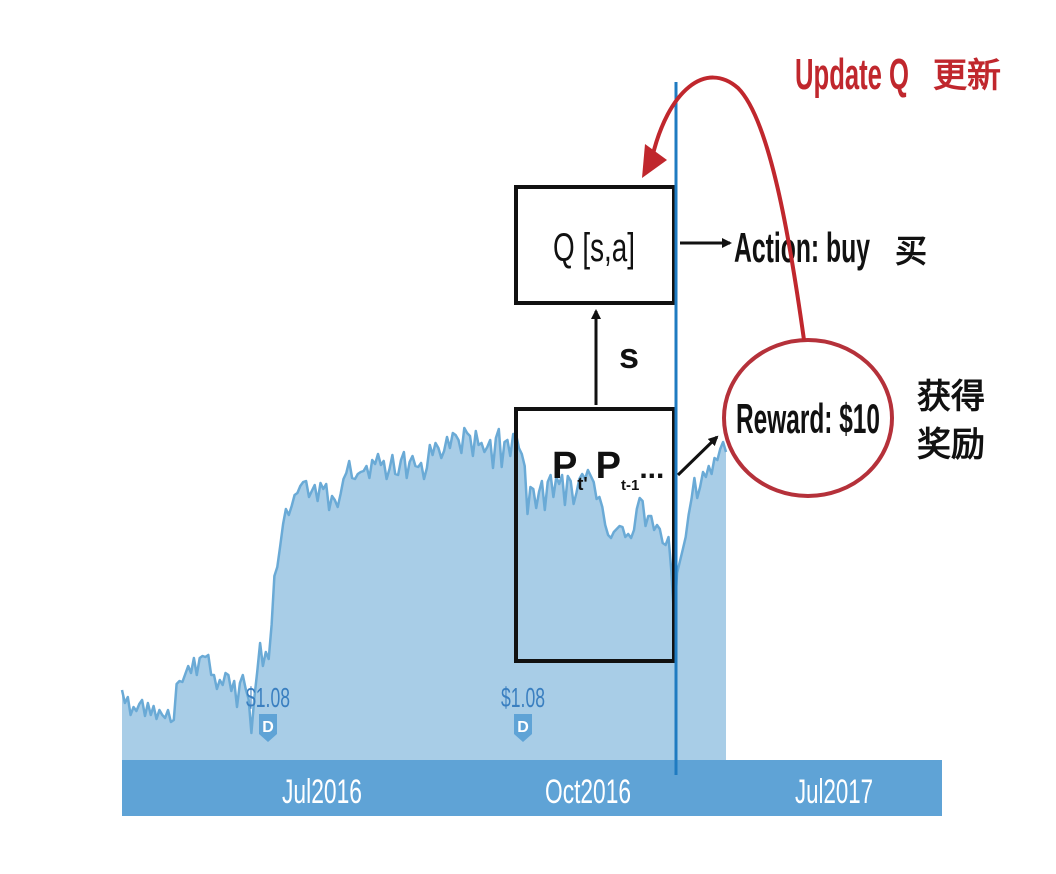 The width and height of the screenshot is (1056, 874). What do you see at coordinates (582, 484) in the screenshot?
I see `price-subscript-t: t'` at bounding box center [582, 484].